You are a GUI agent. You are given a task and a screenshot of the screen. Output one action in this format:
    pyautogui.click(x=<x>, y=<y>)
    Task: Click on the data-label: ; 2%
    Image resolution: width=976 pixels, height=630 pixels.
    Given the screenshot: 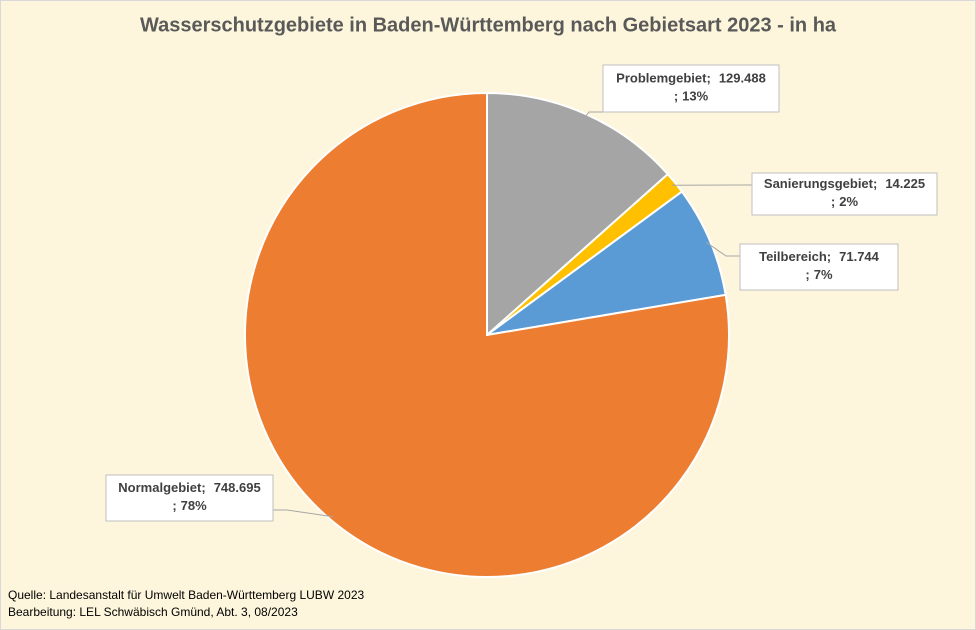 What is the action you would take?
    pyautogui.click(x=845, y=201)
    